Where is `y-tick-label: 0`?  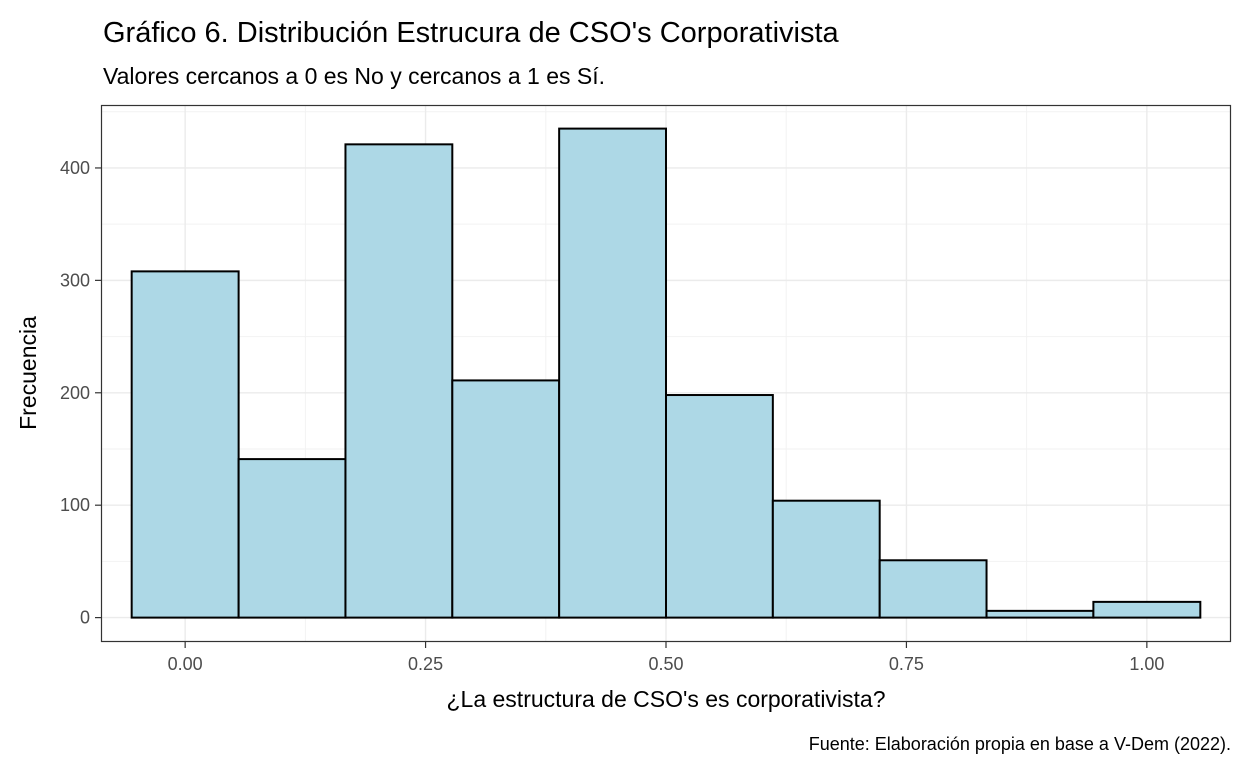 y-tick-label: 0 is located at coordinates (85, 618).